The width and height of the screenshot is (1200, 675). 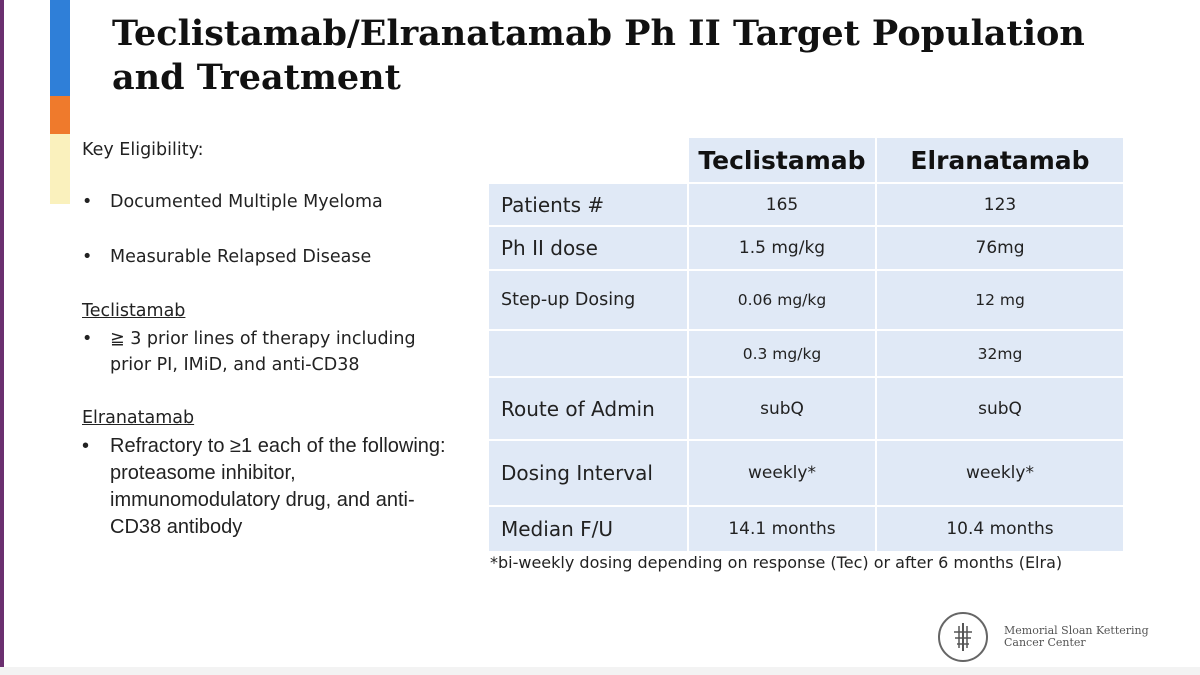 What do you see at coordinates (1000, 473) in the screenshot?
I see `elranatamab-cell: weekly*` at bounding box center [1000, 473].